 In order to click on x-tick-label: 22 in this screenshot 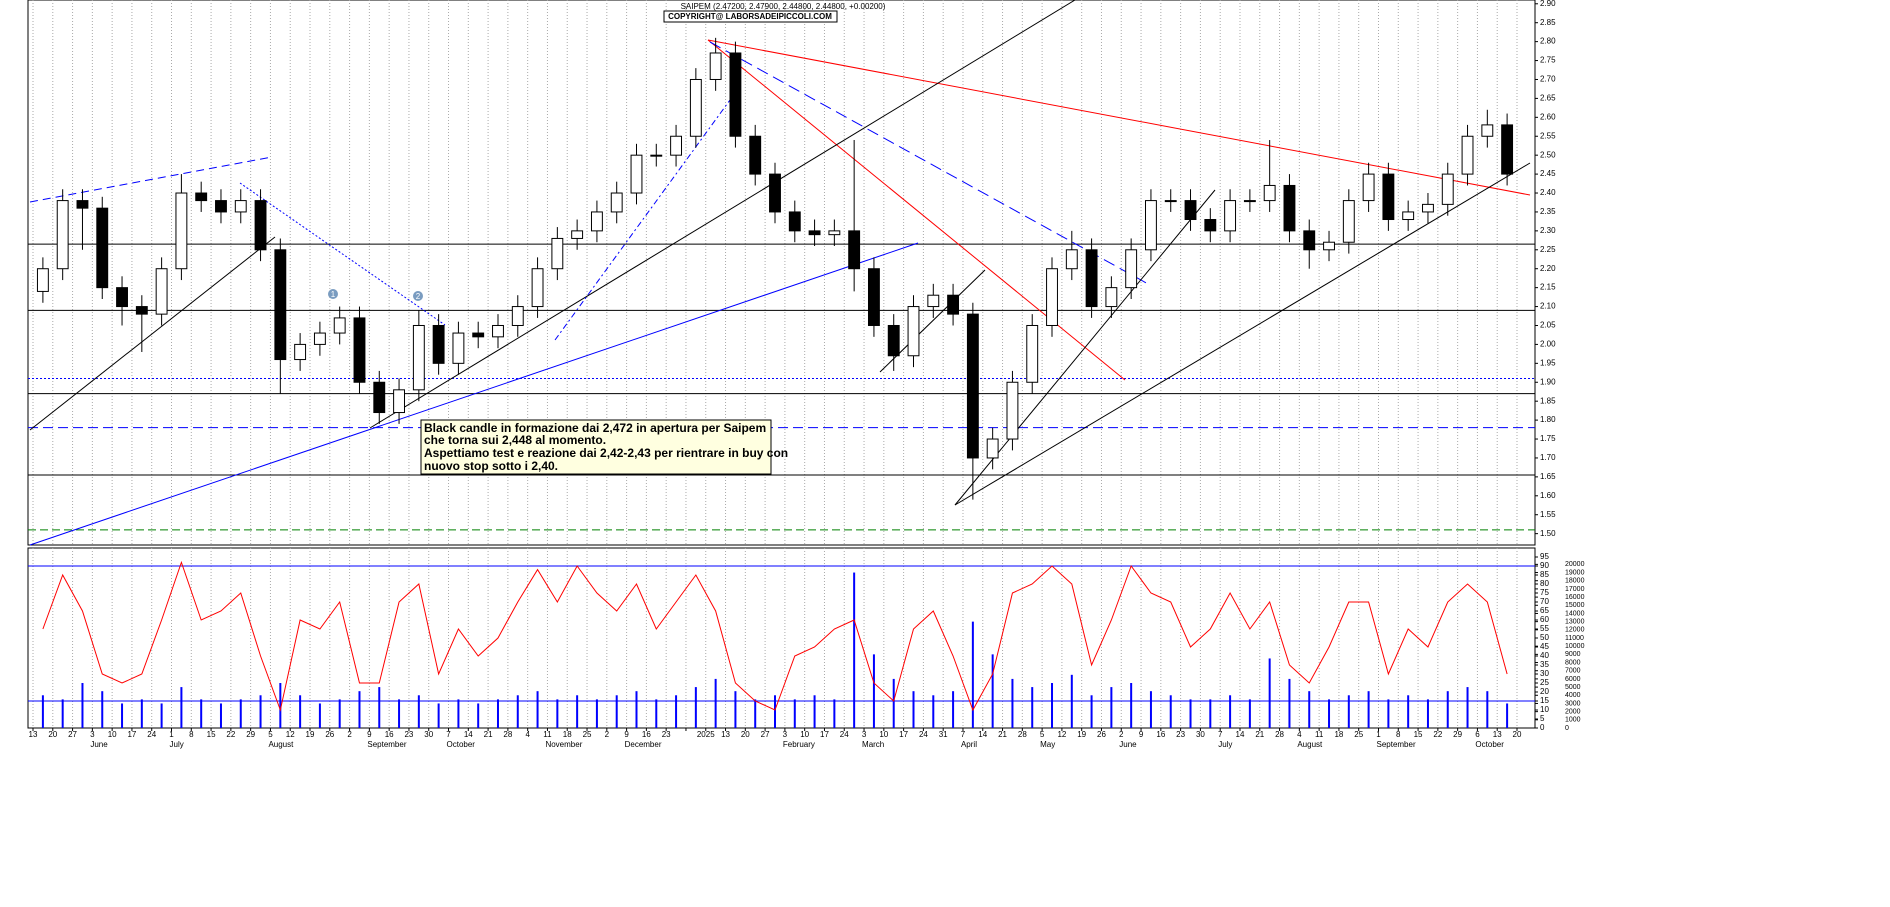, I will do `click(1437, 734)`.